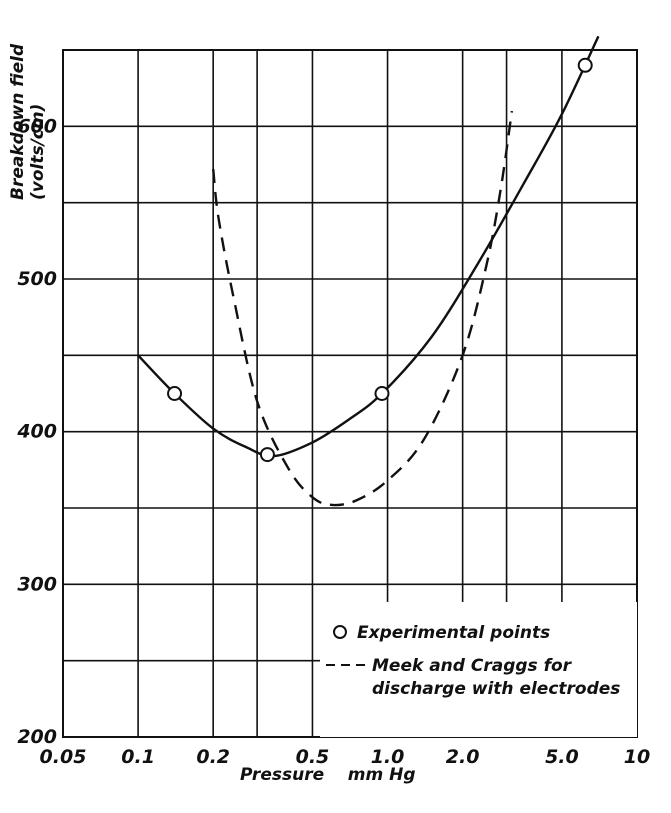 This screenshot has width=671, height=813. What do you see at coordinates (472, 666) in the screenshot?
I see `legend-label-meek-craggs: Meek and Craggs for` at bounding box center [472, 666].